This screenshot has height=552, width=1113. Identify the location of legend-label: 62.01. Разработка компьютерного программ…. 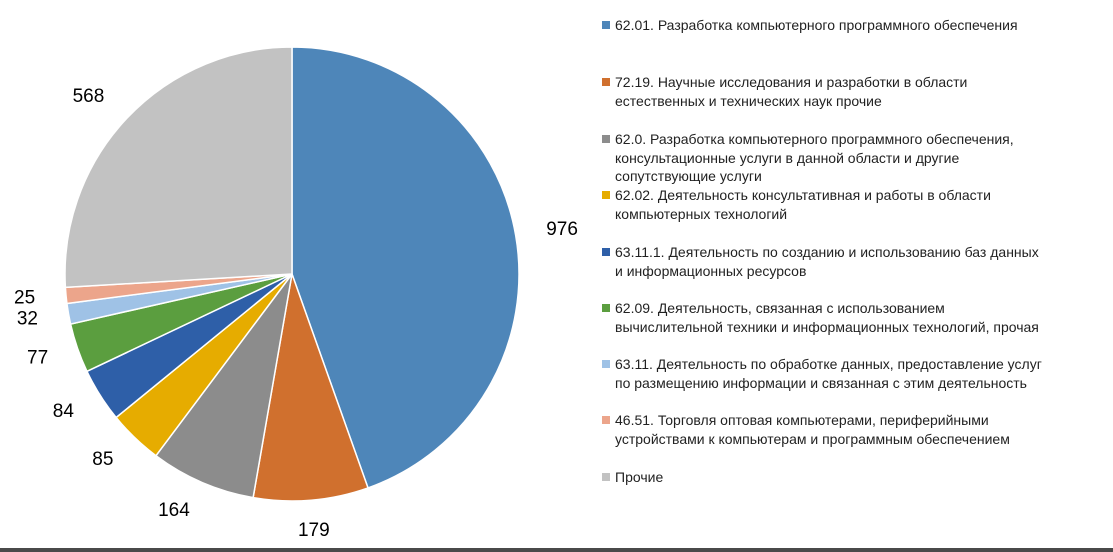
(816, 25).